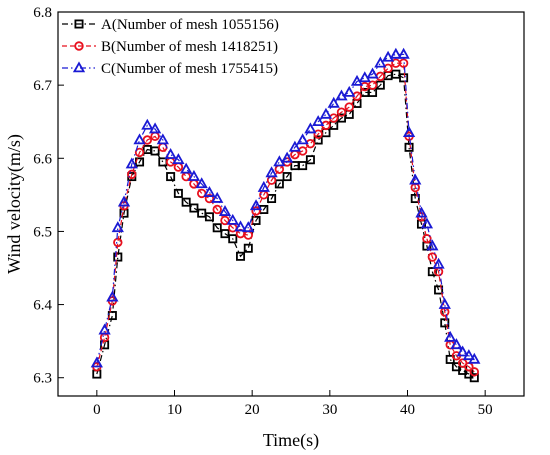 This screenshot has width=550, height=455. Describe the element at coordinates (174, 410) in the screenshot. I see `x-tick-label: 10` at that location.